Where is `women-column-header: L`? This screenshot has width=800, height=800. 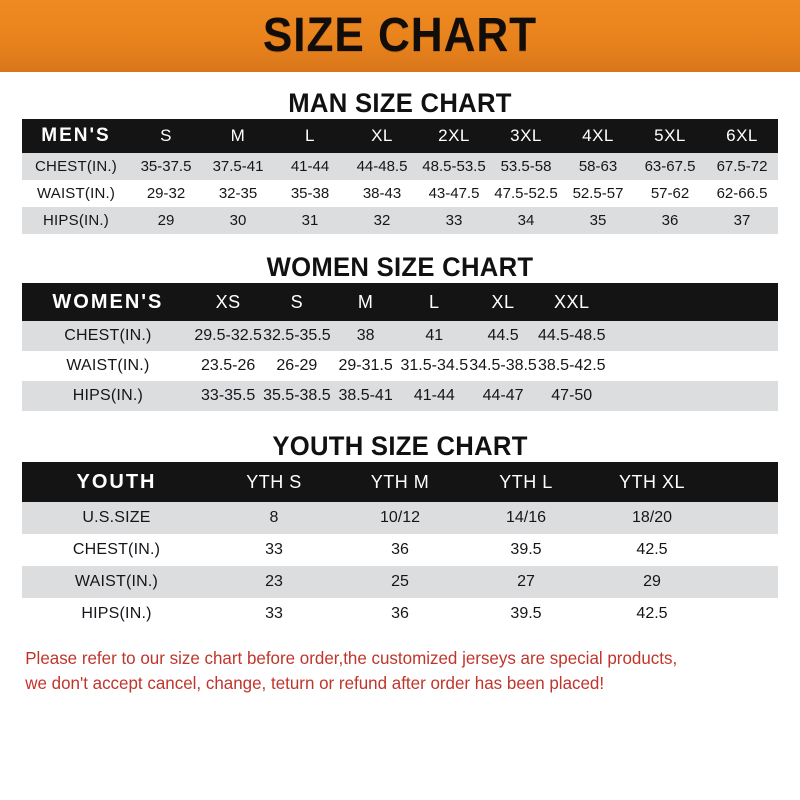 women-column-header: L is located at coordinates (434, 301).